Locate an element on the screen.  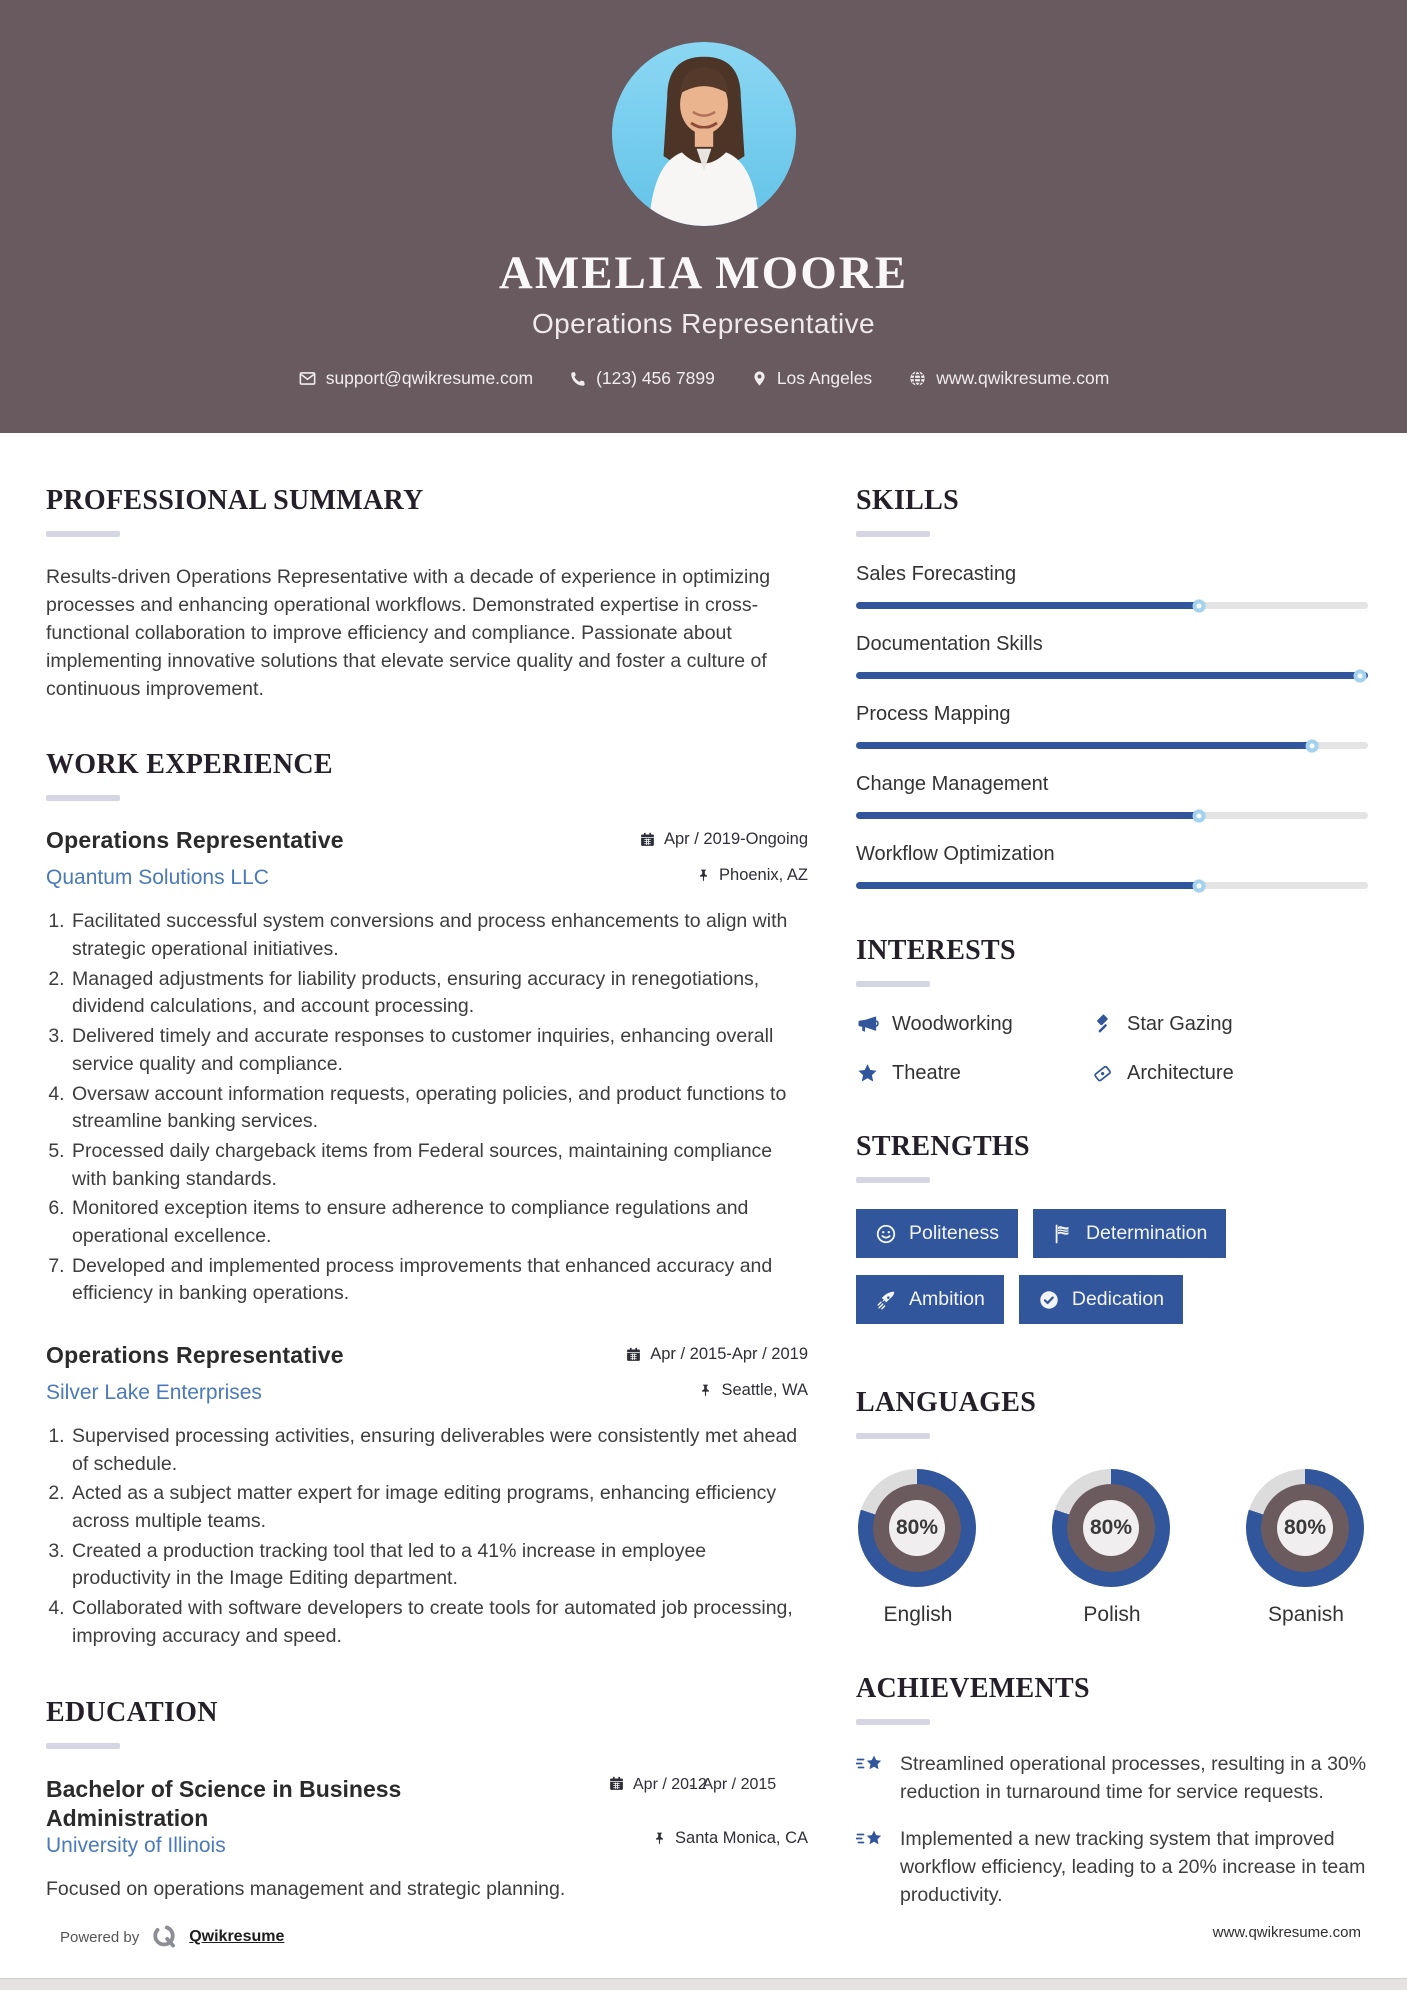
skill-label: Process Mapping is located at coordinates (933, 714).